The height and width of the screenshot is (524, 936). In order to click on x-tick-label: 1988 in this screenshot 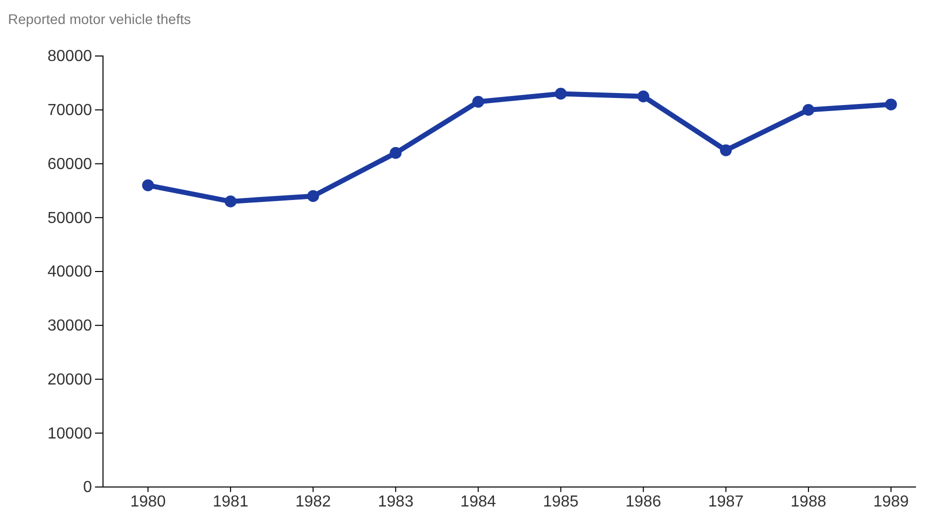, I will do `click(808, 501)`.